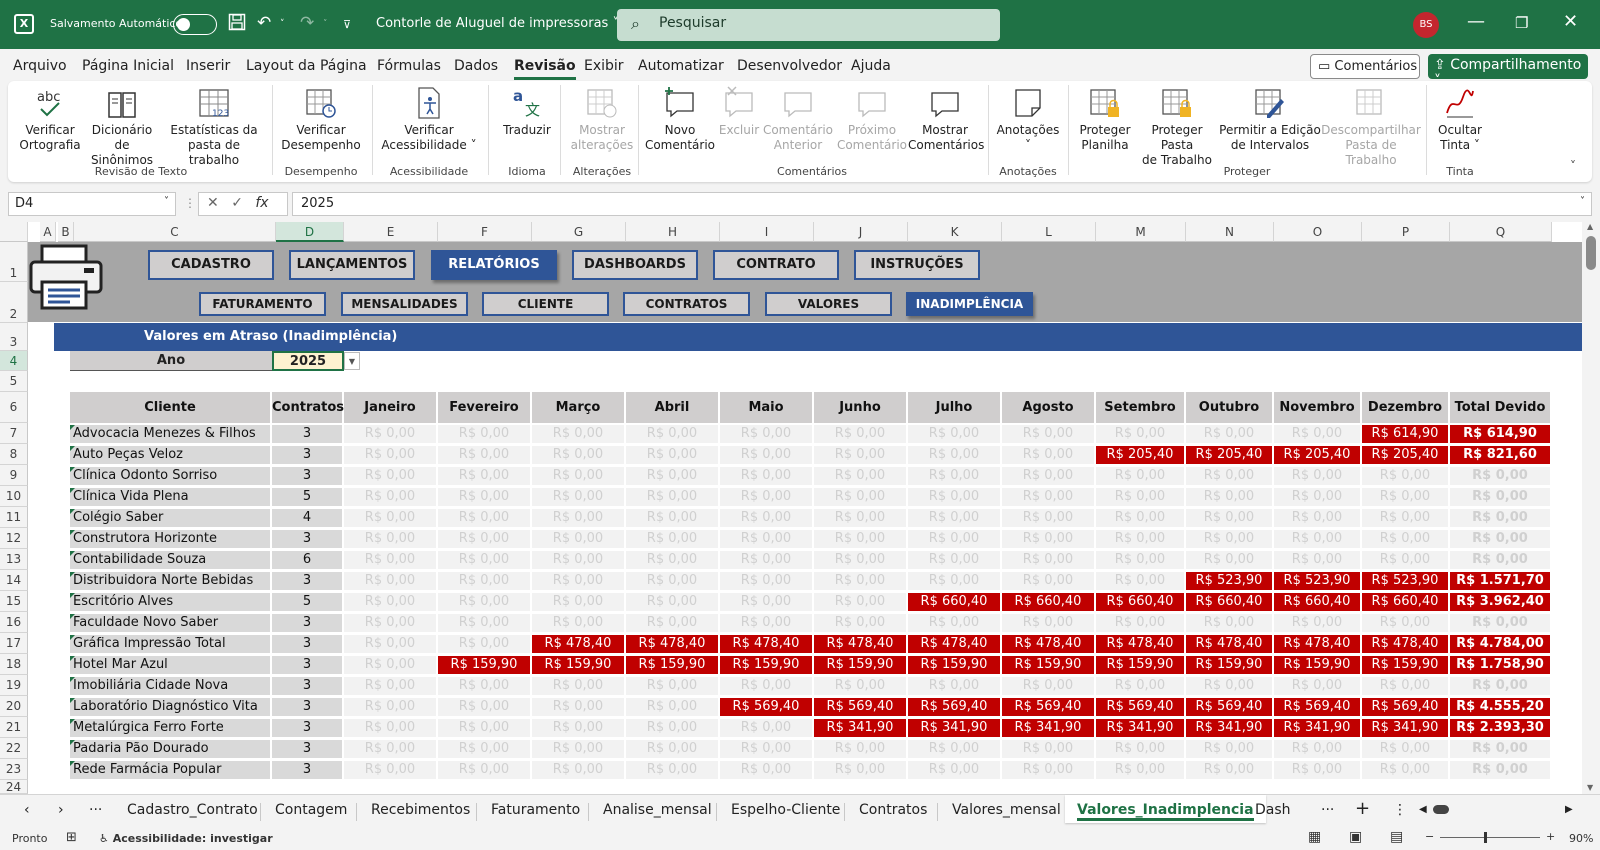 The height and width of the screenshot is (850, 1600). What do you see at coordinates (545, 69) in the screenshot?
I see `menu-revisao: Revisão` at bounding box center [545, 69].